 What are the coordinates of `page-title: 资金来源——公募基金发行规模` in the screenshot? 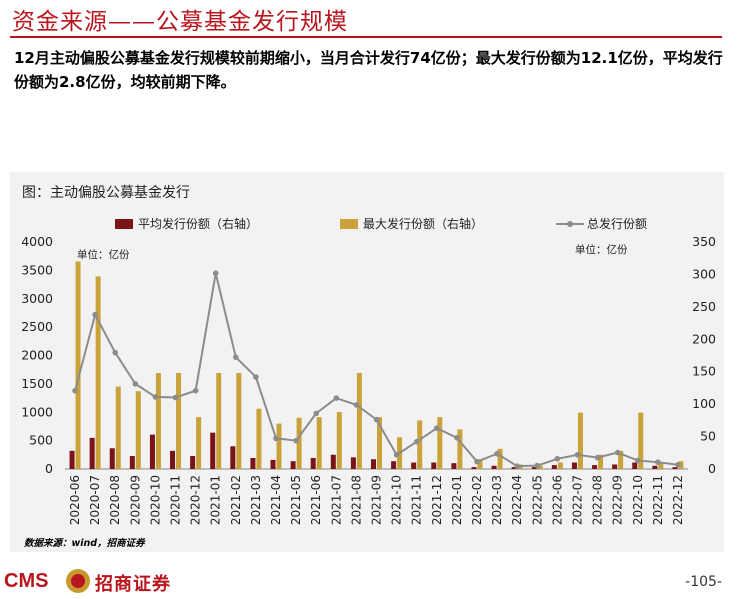 It's located at (180, 22).